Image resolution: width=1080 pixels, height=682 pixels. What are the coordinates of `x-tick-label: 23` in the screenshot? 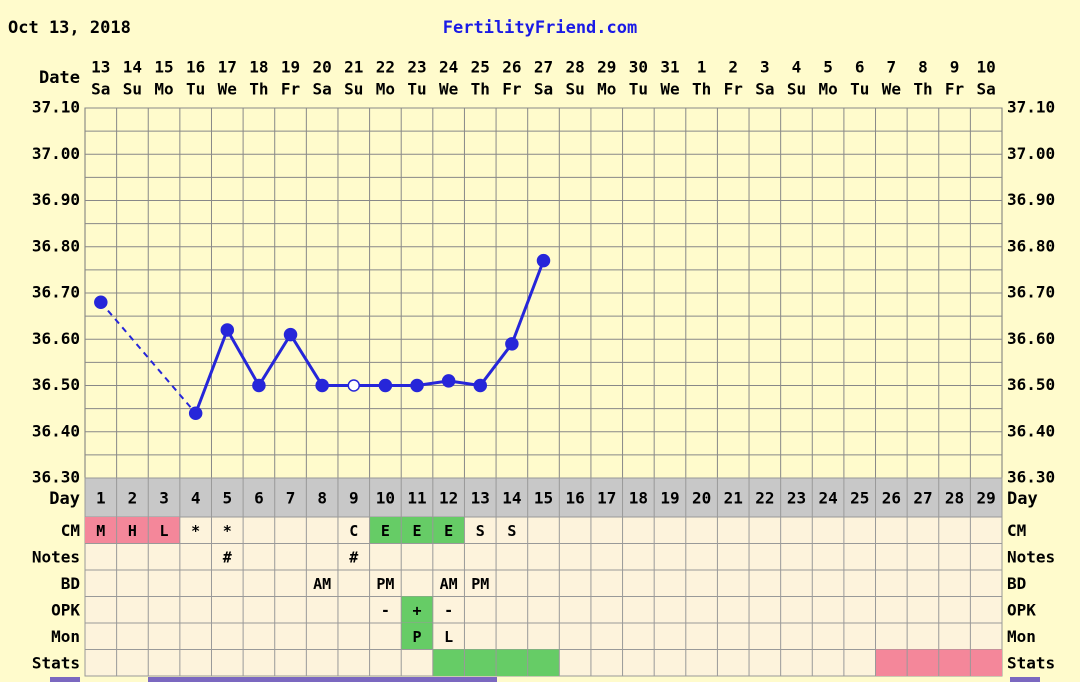 It's located at (416, 67).